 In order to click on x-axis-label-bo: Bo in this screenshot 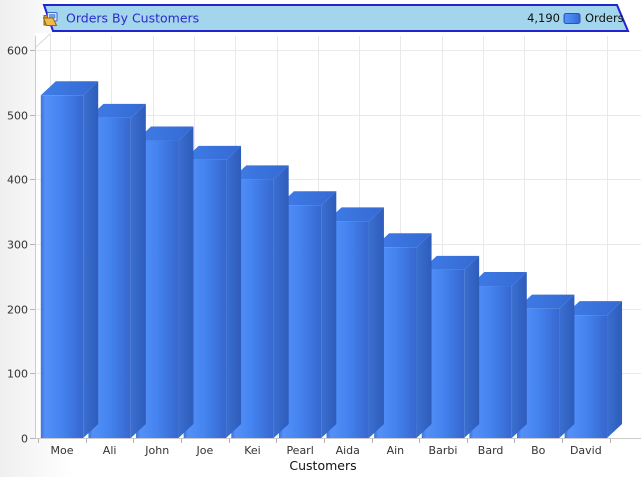, I will do `click(538, 450)`.